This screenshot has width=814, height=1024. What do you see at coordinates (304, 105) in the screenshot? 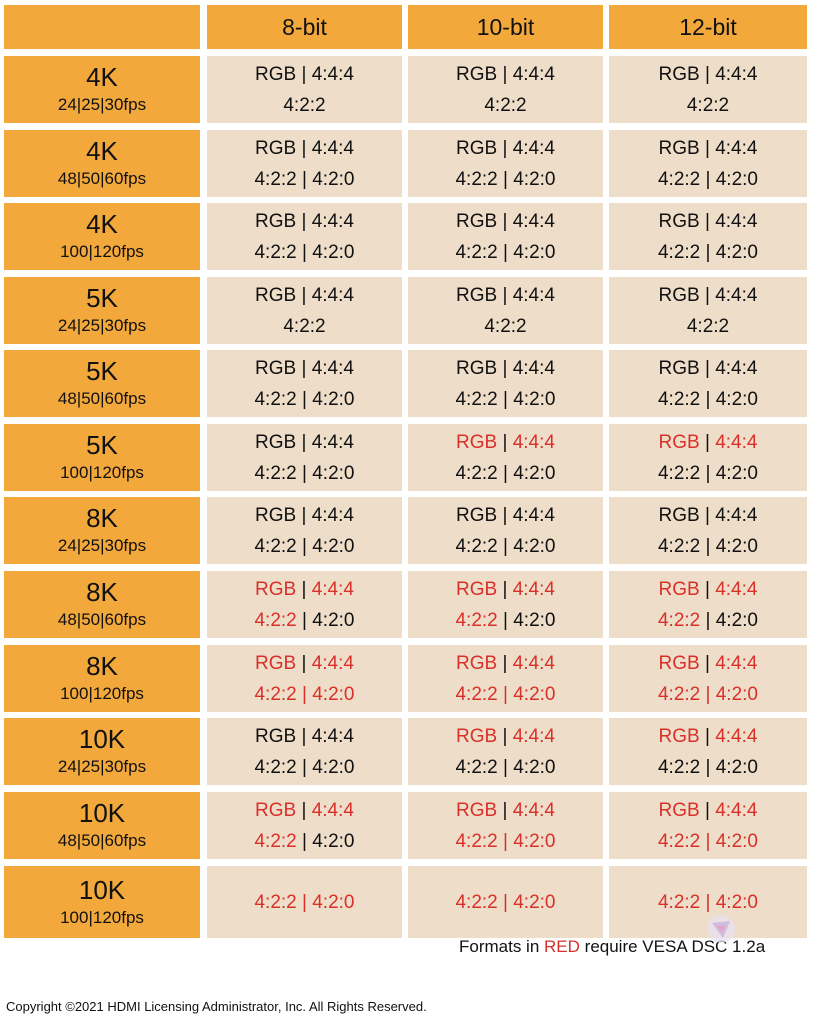
I see `format-line: 4:2:2` at bounding box center [304, 105].